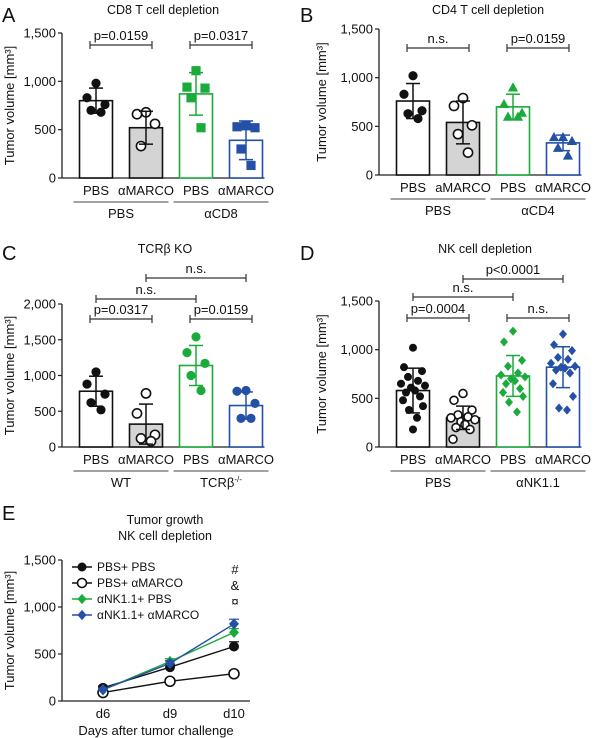  What do you see at coordinates (8, 514) in the screenshot?
I see `panel-label-e: E` at bounding box center [8, 514].